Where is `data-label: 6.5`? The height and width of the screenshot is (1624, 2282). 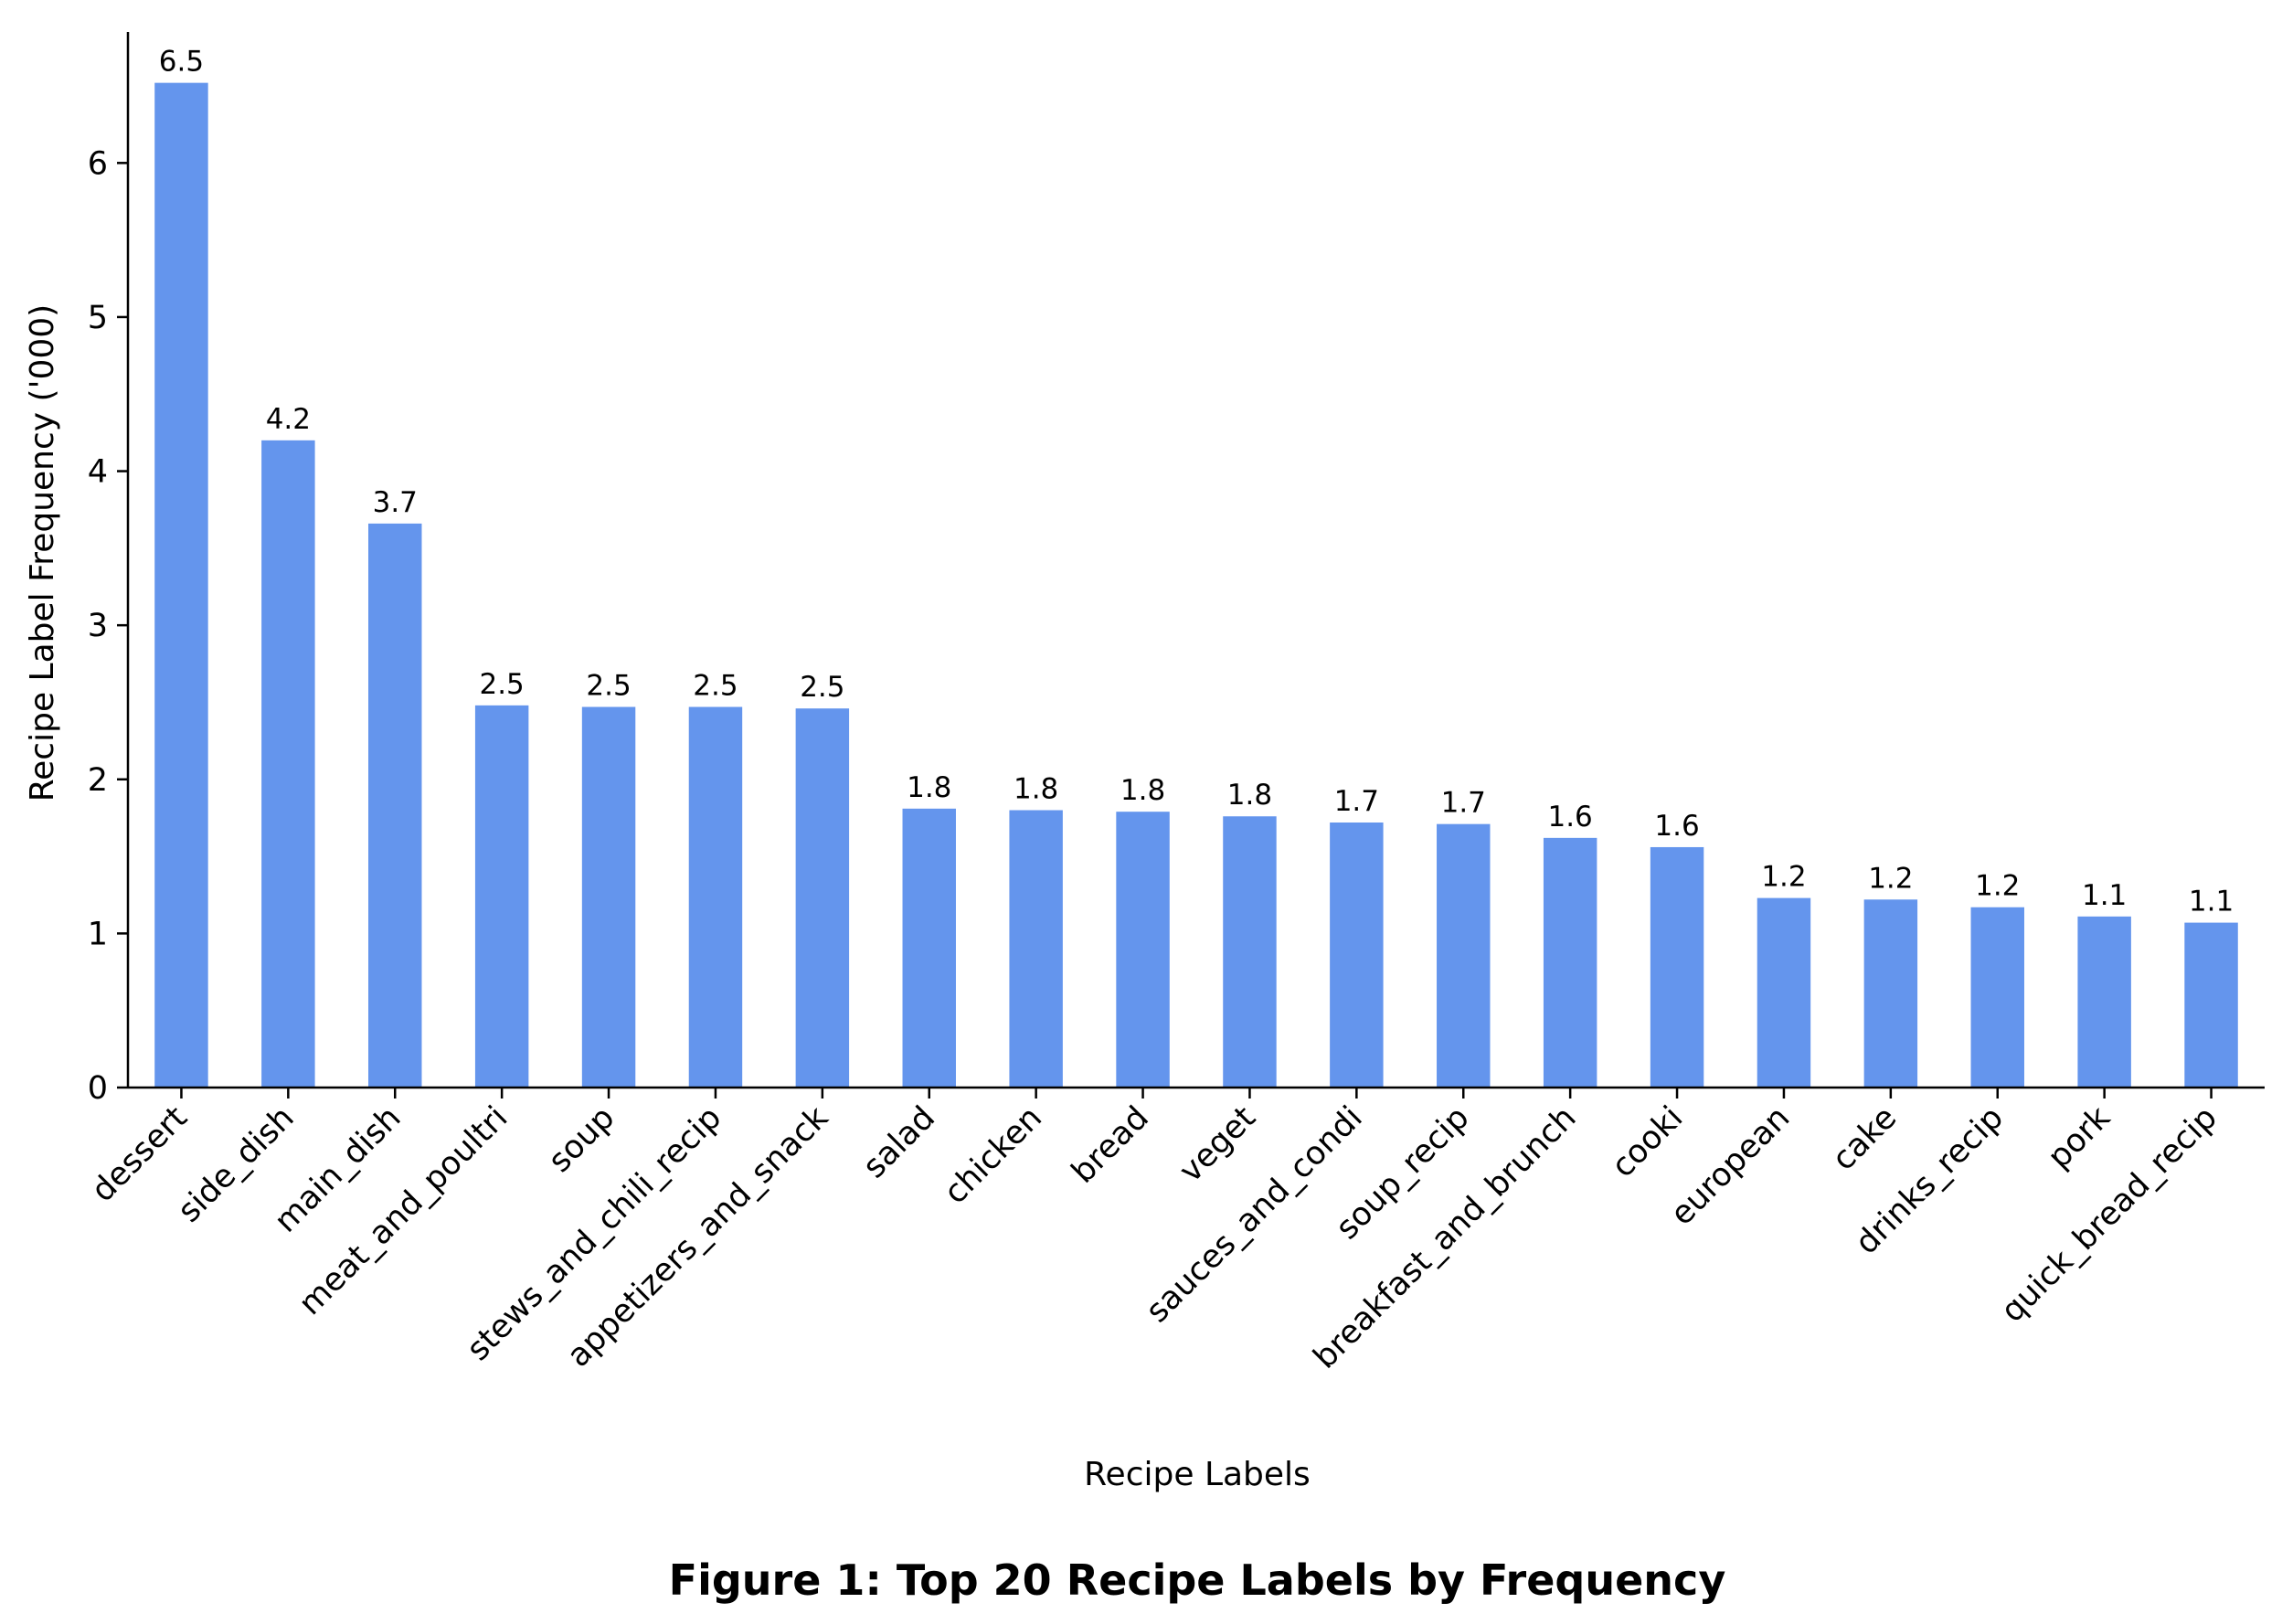
data-label: 6.5 is located at coordinates (181, 62).